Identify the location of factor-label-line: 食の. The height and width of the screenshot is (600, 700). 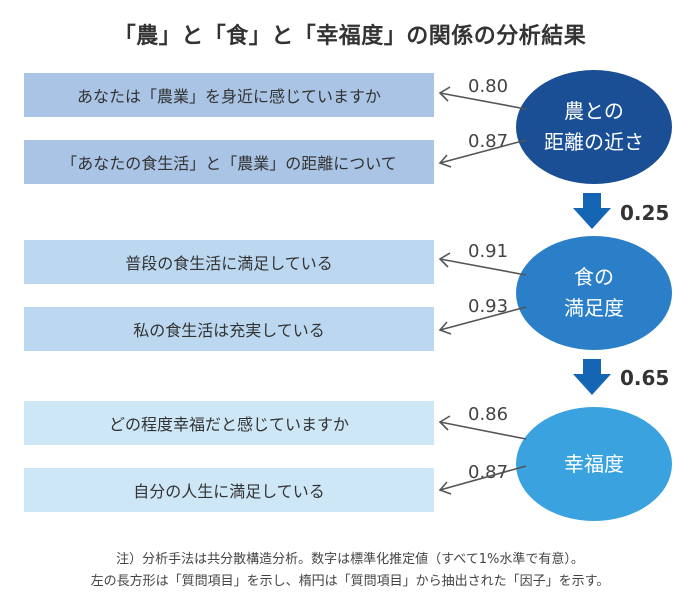
(594, 277).